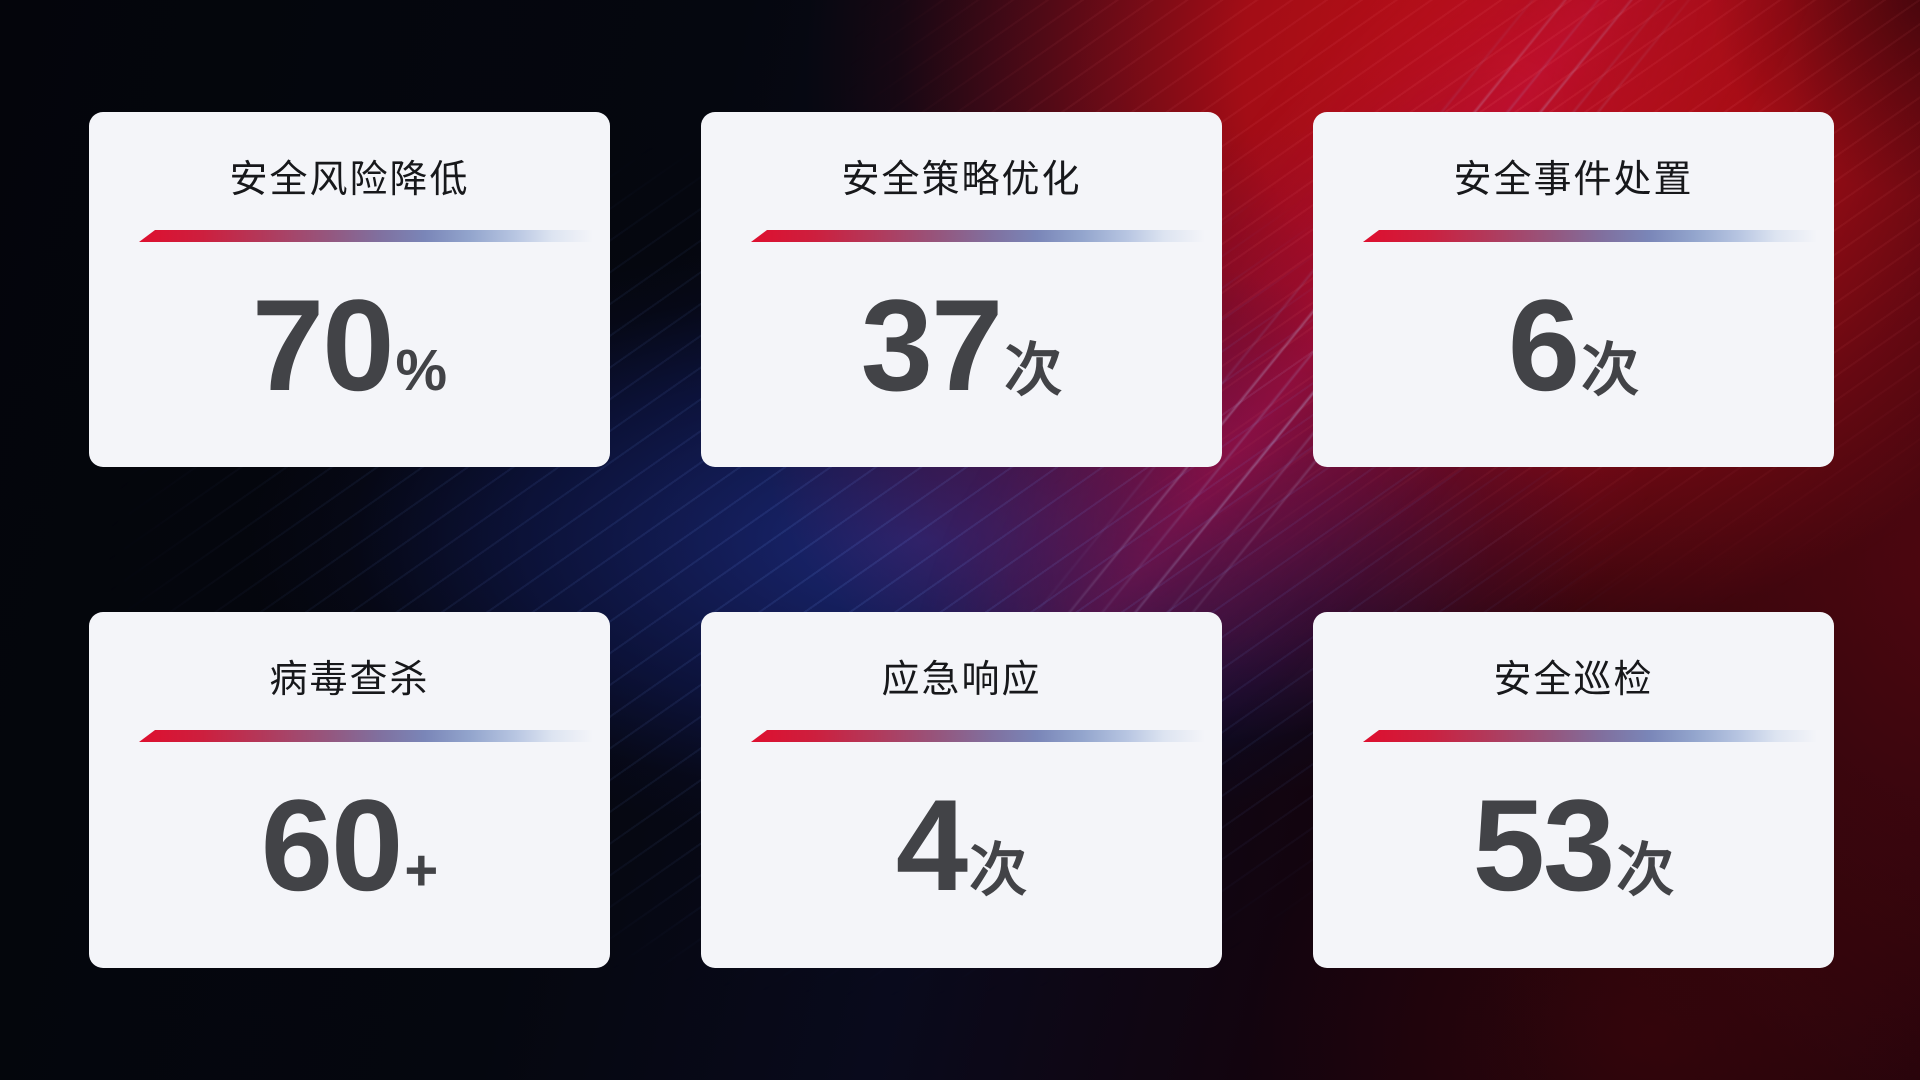 Image resolution: width=1920 pixels, height=1080 pixels. I want to click on stat-value-unit: %, so click(421, 370).